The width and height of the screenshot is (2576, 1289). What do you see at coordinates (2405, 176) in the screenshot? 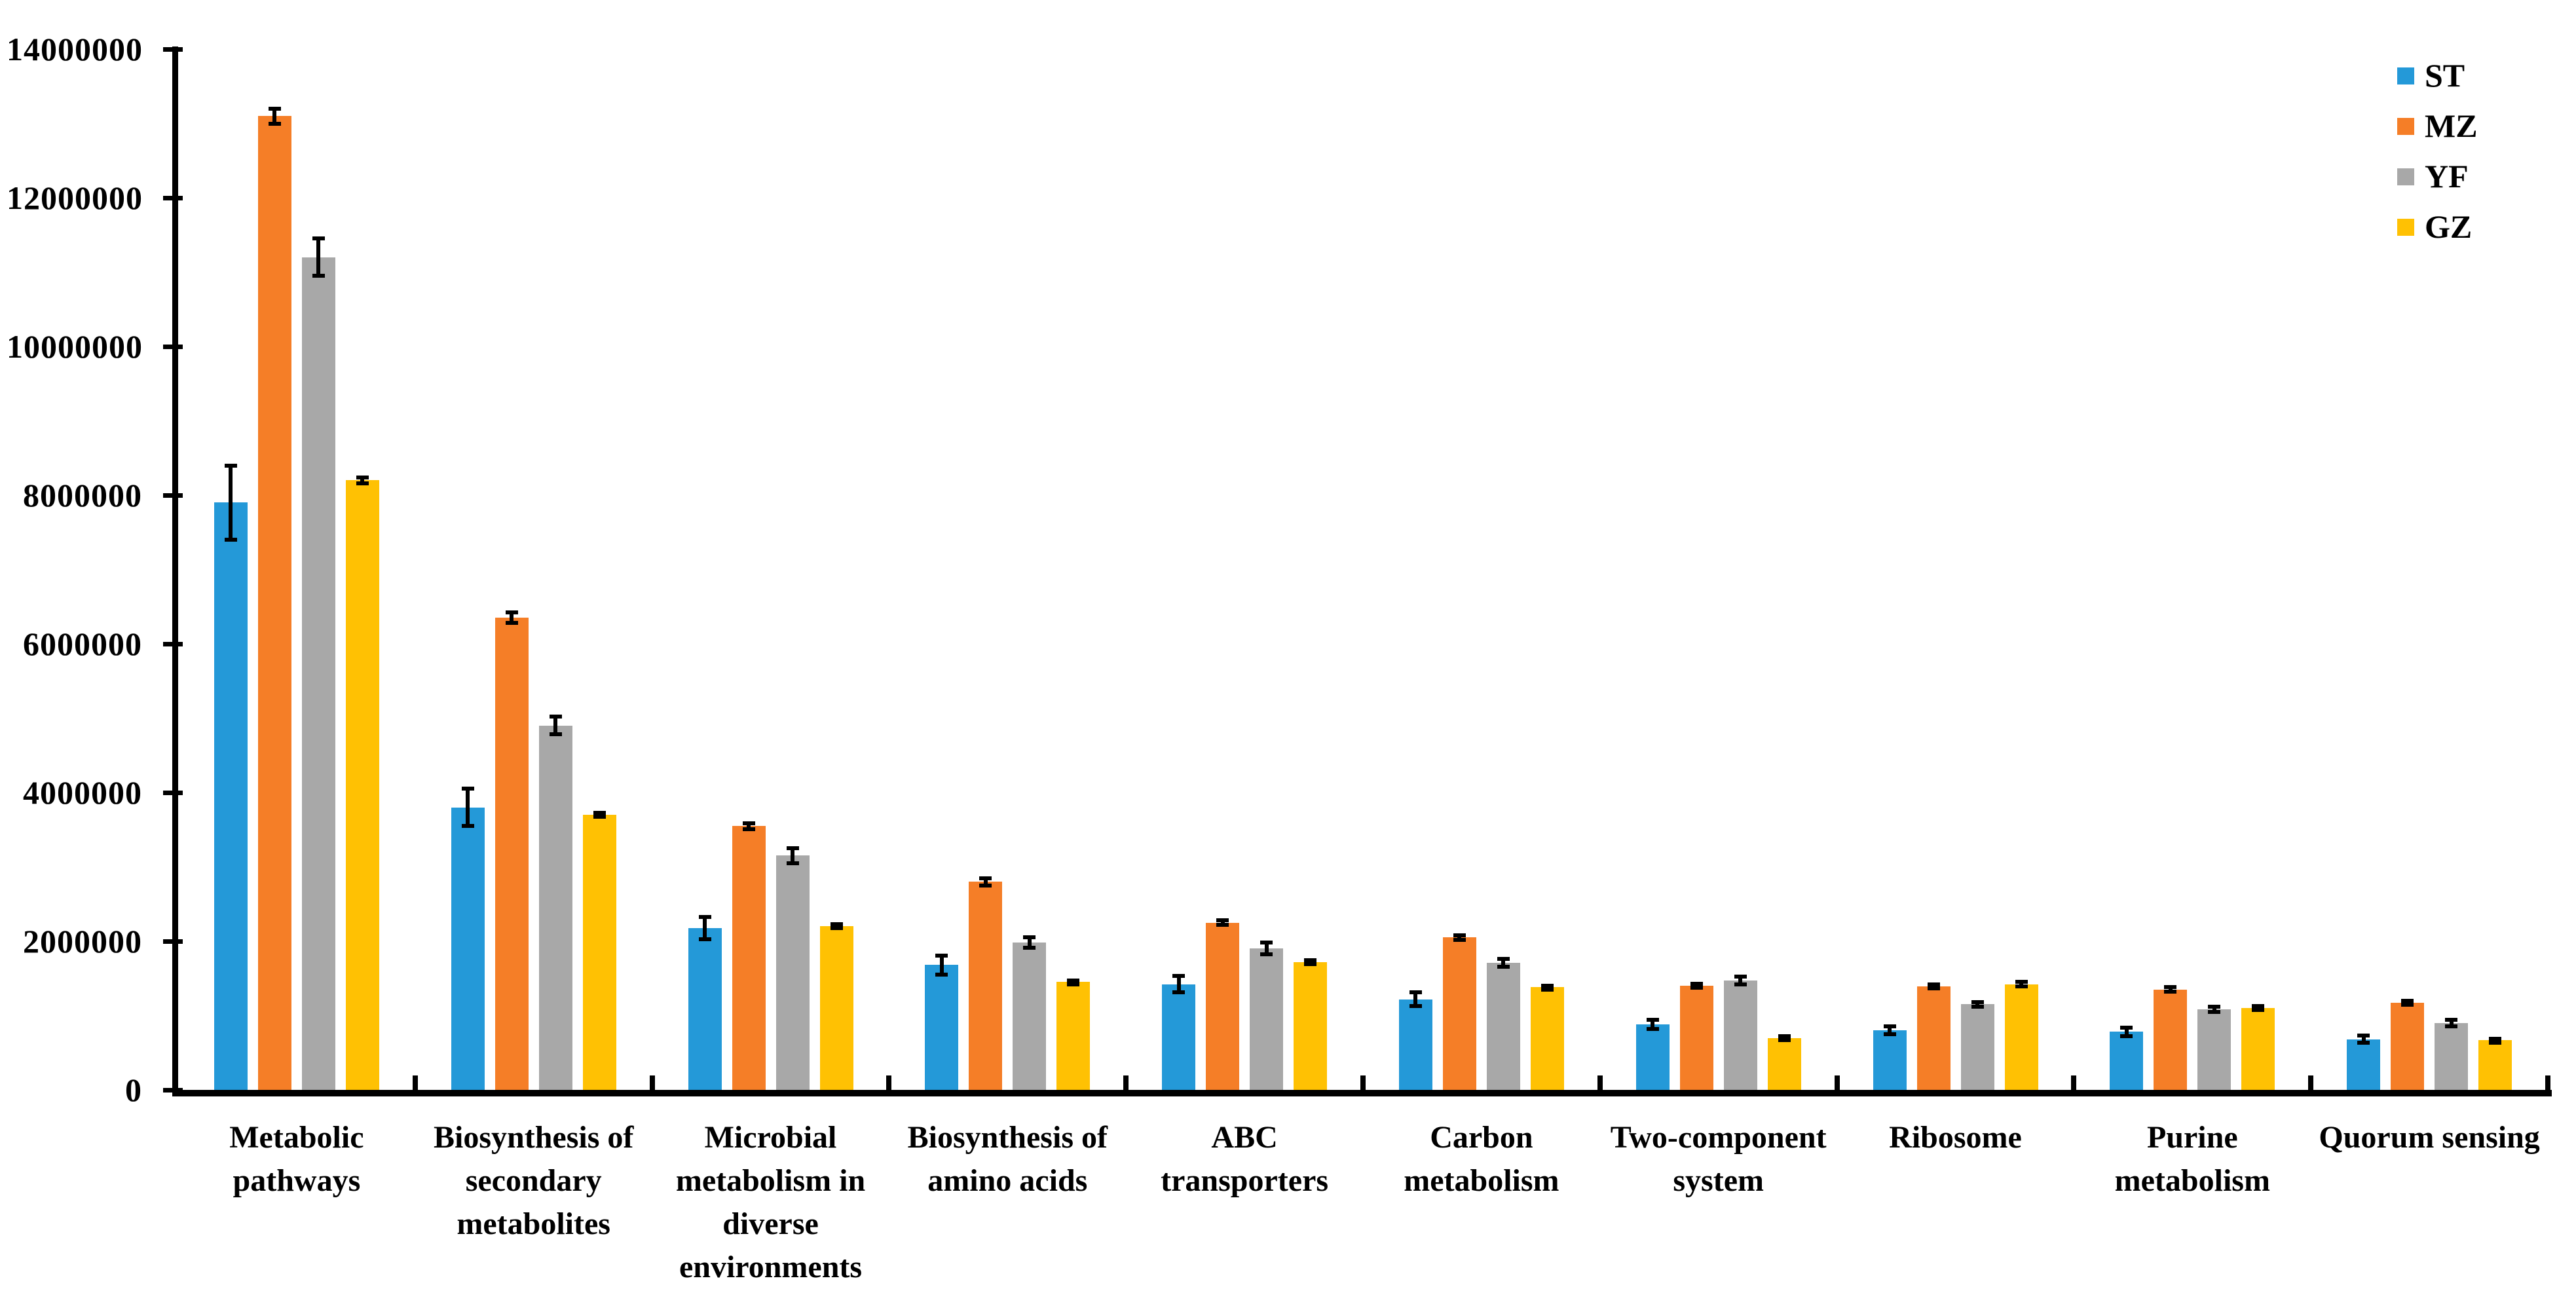
I see `legend-swatch-YF` at bounding box center [2405, 176].